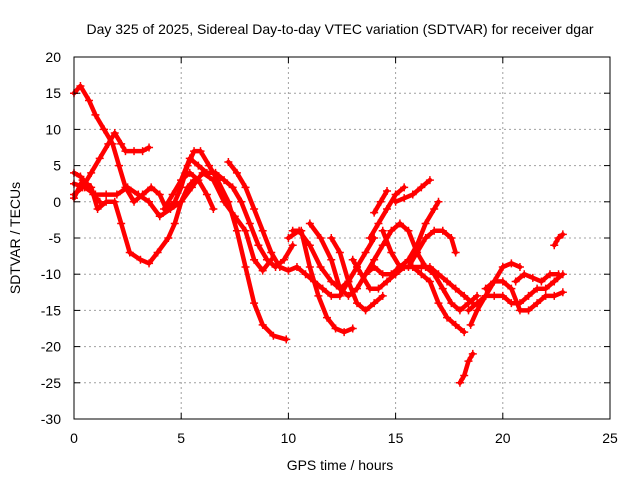 The width and height of the screenshot is (640, 480). Describe the element at coordinates (51, 310) in the screenshot. I see `y-tick-label: -15` at that location.